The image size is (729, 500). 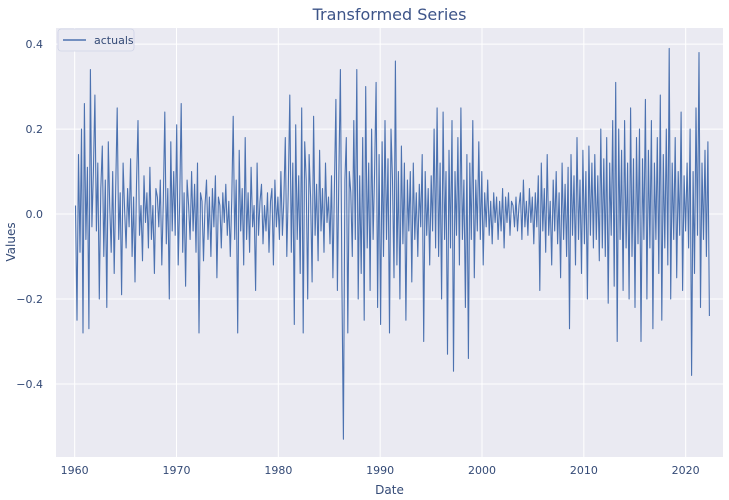 I want to click on y-axis-label: Values, so click(x=11, y=241).